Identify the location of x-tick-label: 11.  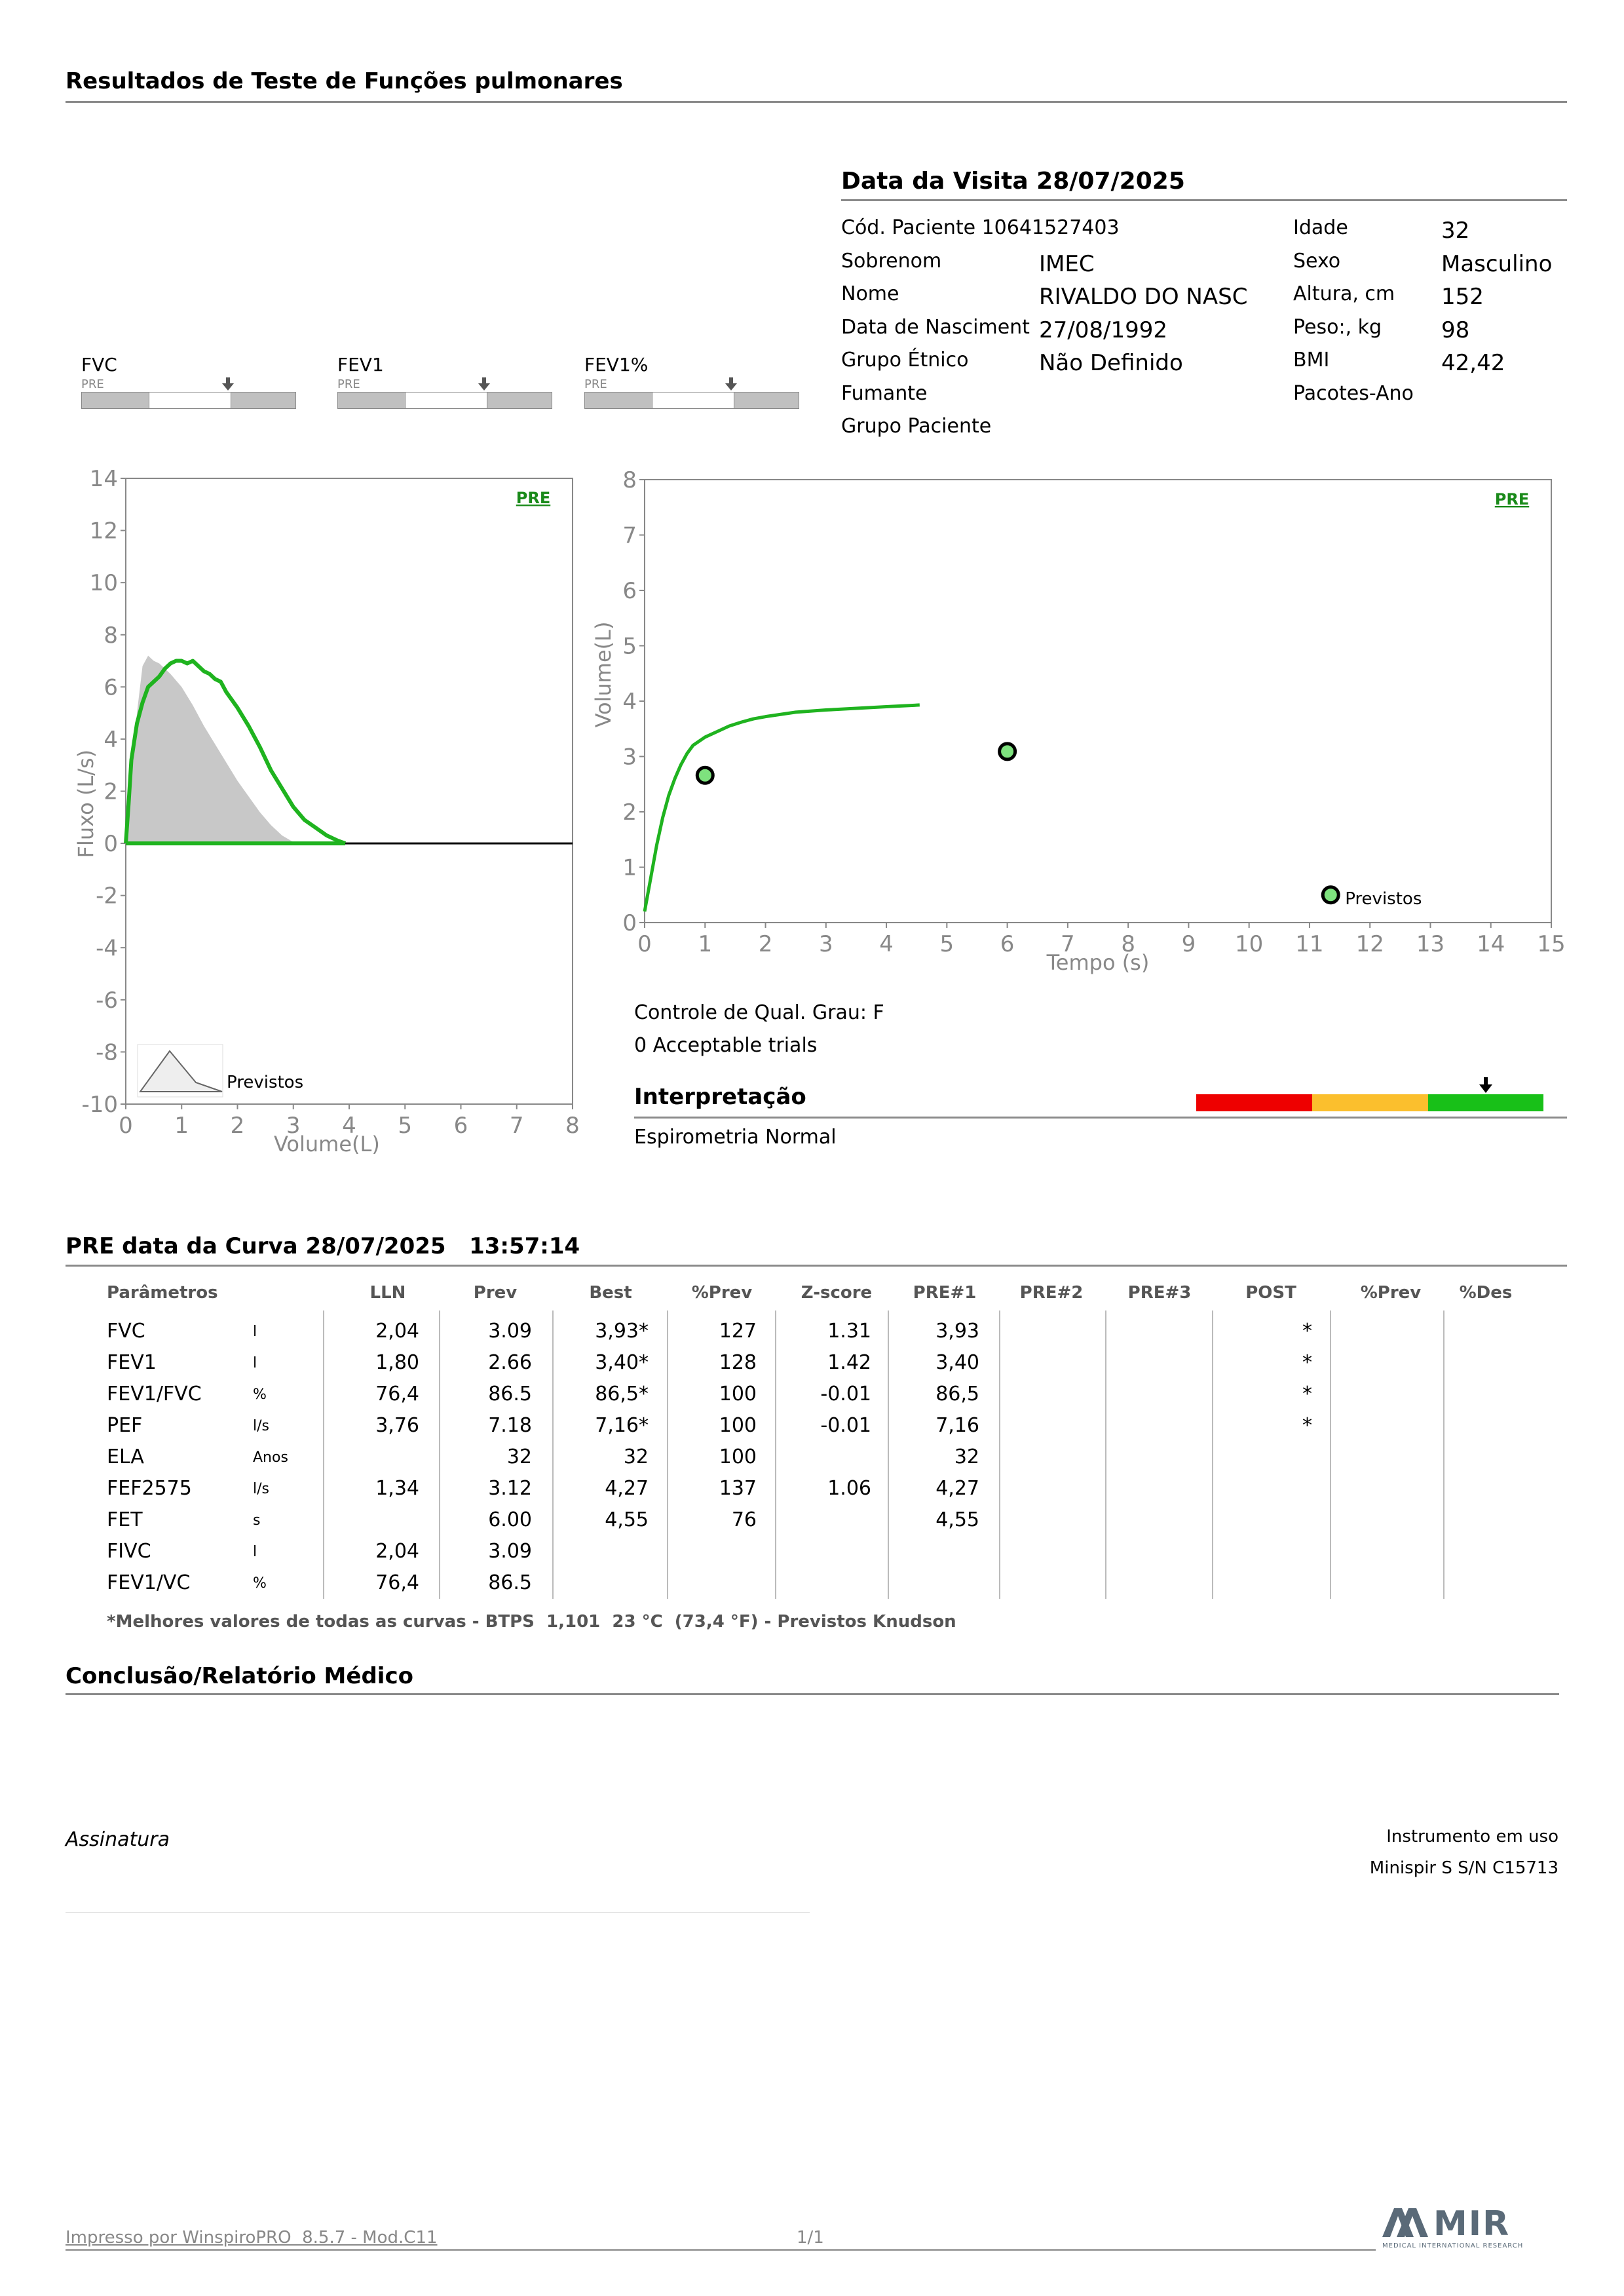
(1309, 944).